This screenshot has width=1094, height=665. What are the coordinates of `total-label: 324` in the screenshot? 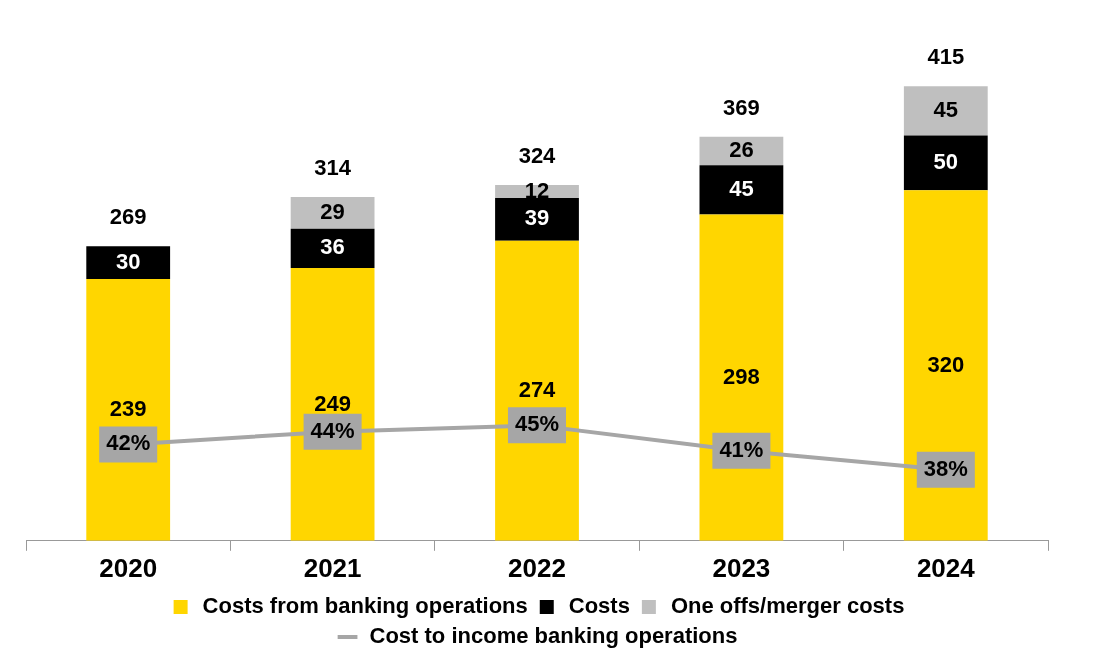 It's located at (537, 155).